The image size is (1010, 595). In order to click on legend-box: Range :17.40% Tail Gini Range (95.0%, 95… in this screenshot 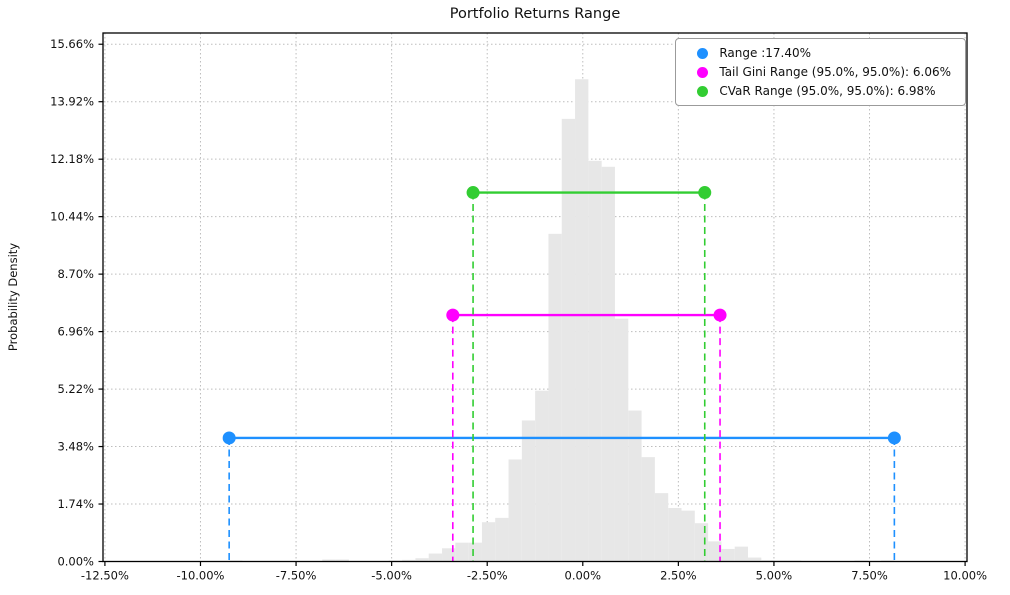, I will do `click(820, 72)`.